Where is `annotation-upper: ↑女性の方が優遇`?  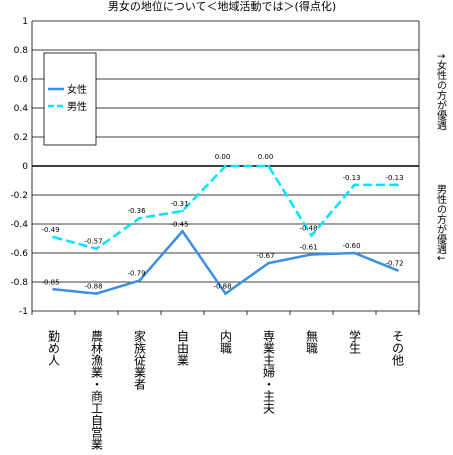
annotation-upper: ↑女性の方が優遇 is located at coordinates (441, 91).